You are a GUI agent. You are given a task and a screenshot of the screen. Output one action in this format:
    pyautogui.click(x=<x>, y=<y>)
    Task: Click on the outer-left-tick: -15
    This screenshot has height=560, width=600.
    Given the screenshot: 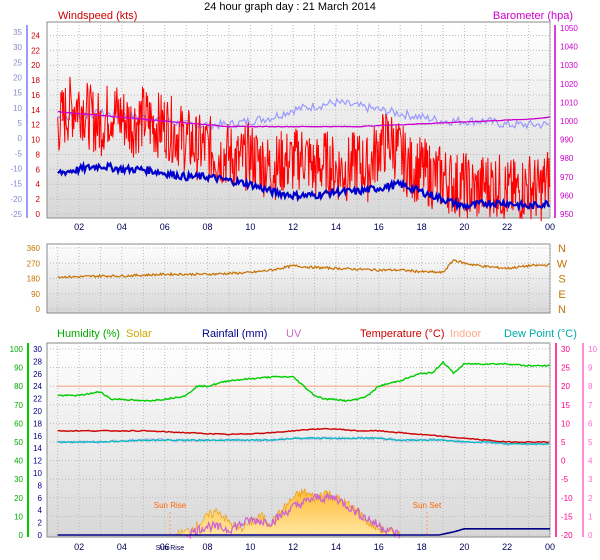 What is the action you would take?
    pyautogui.click(x=16, y=184)
    